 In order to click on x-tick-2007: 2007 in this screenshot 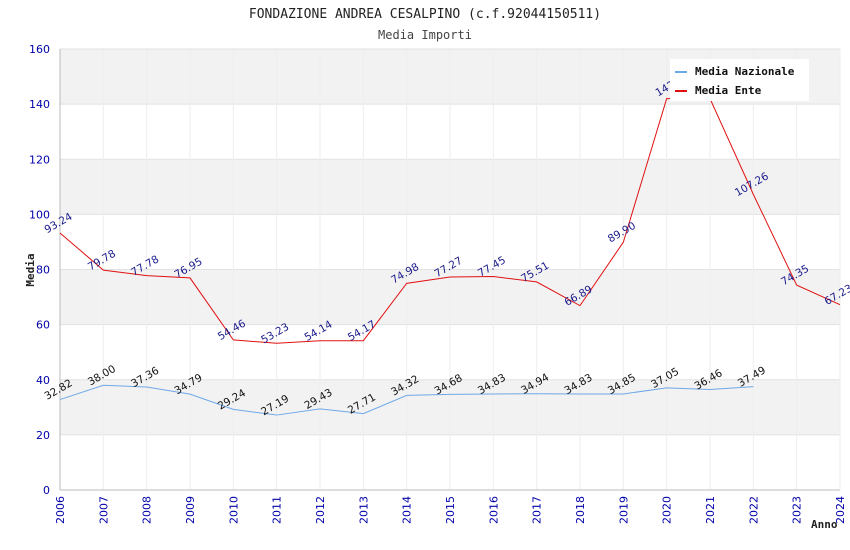, I will do `click(103, 510)`.